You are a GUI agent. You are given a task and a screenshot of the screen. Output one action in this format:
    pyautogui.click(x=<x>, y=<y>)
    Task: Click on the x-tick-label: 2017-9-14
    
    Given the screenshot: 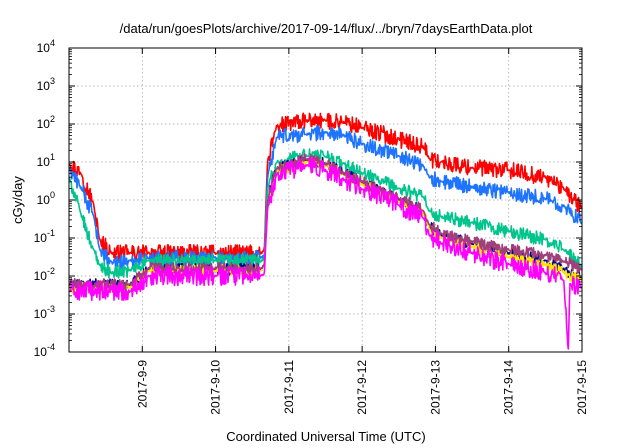 What is the action you would take?
    pyautogui.click(x=509, y=387)
    